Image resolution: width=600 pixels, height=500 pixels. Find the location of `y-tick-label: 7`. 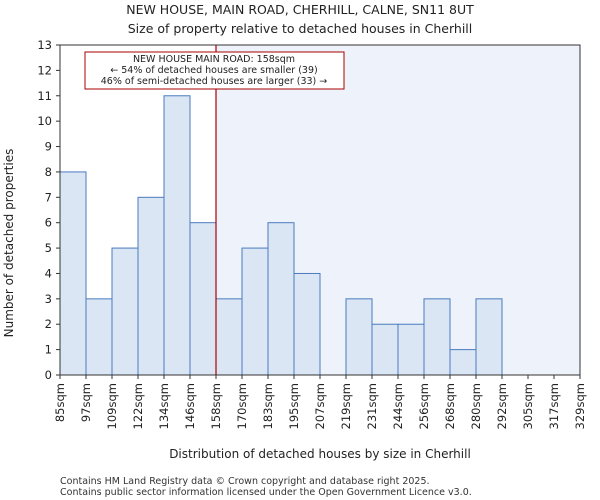

y-tick-label: 7 is located at coordinates (48, 197).